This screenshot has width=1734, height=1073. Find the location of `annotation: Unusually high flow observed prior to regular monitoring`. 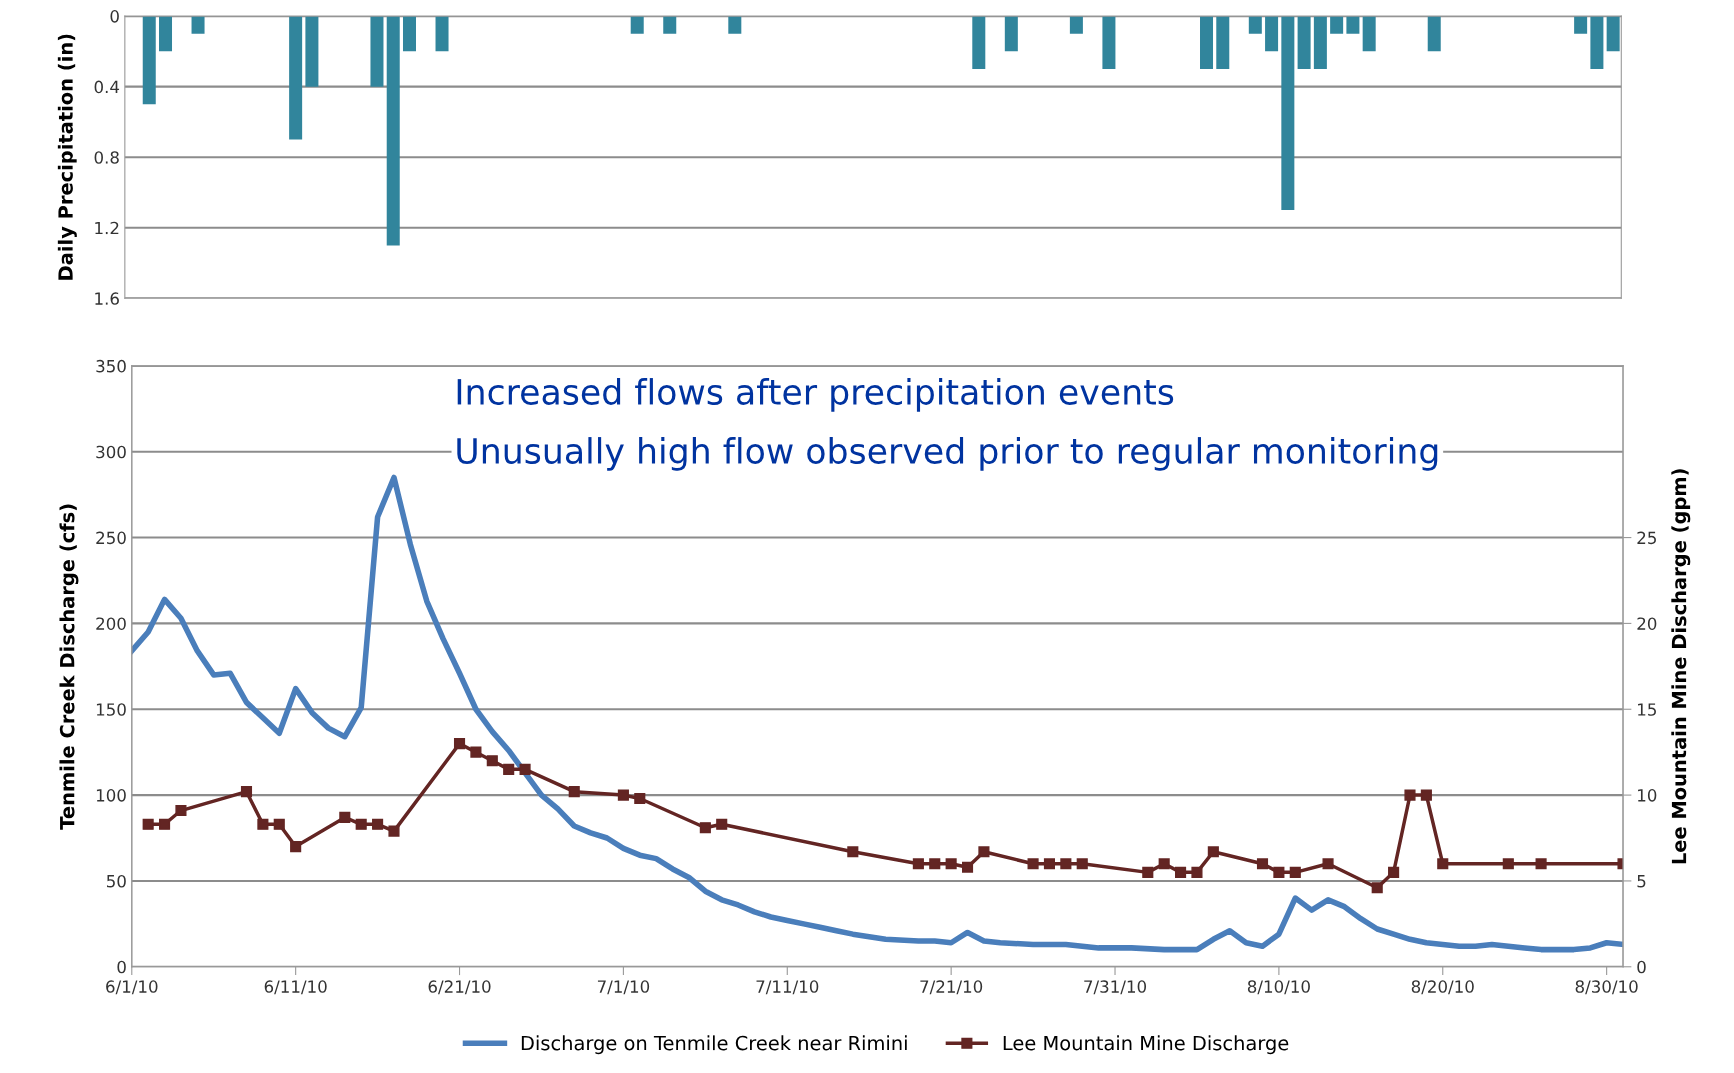

annotation: Unusually high flow observed prior to regular monitoring is located at coordinates (947, 454).